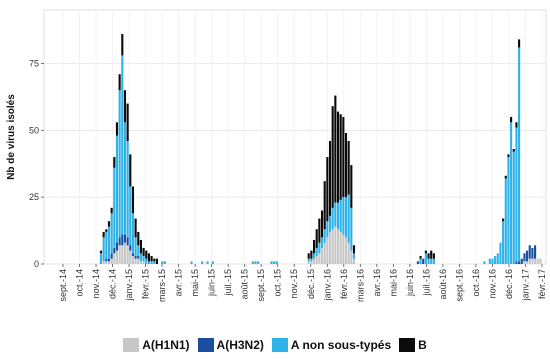 The width and height of the screenshot is (550, 359). Describe the element at coordinates (344, 284) in the screenshot. I see `x-tick-label: févr.-16` at that location.